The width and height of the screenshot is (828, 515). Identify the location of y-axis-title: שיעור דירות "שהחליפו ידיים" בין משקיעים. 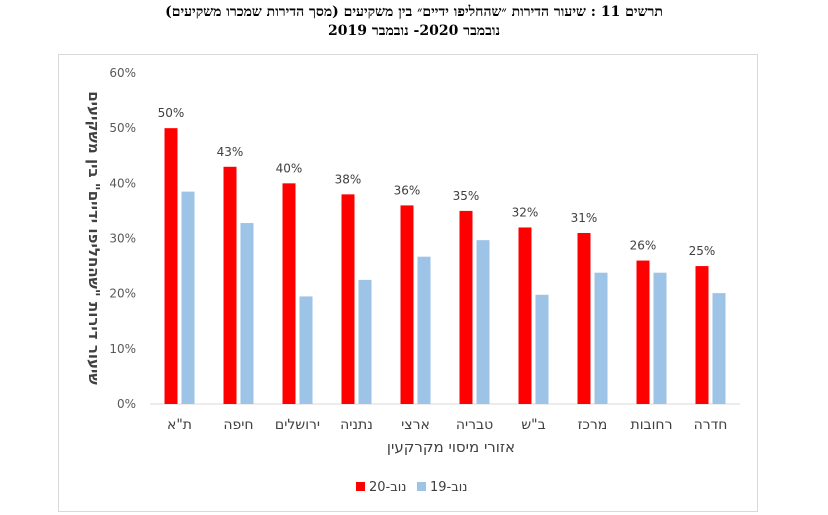
(94, 238).